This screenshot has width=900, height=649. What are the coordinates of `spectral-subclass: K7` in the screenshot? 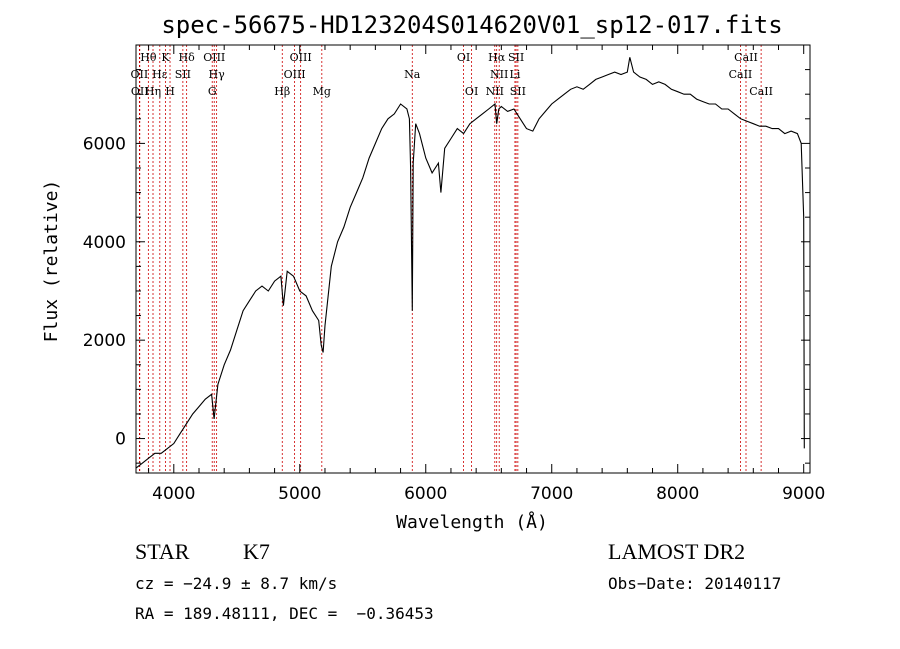 It's located at (256, 551).